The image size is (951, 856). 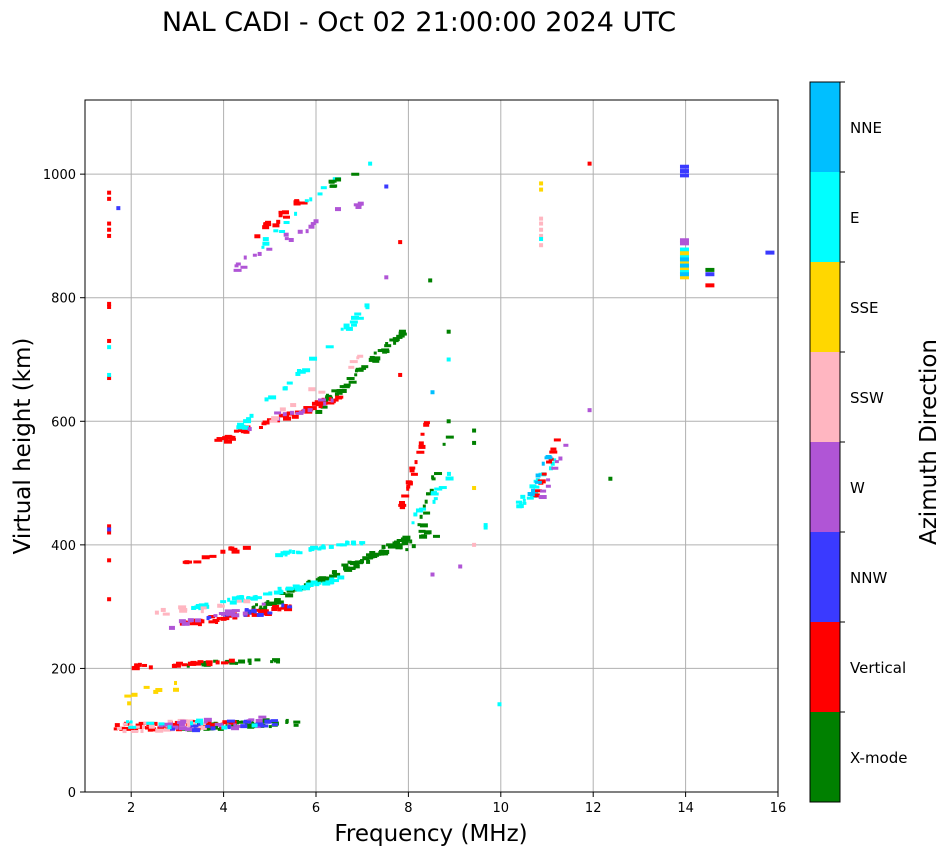 I want to click on colorbar-segment-nne, so click(x=825, y=127).